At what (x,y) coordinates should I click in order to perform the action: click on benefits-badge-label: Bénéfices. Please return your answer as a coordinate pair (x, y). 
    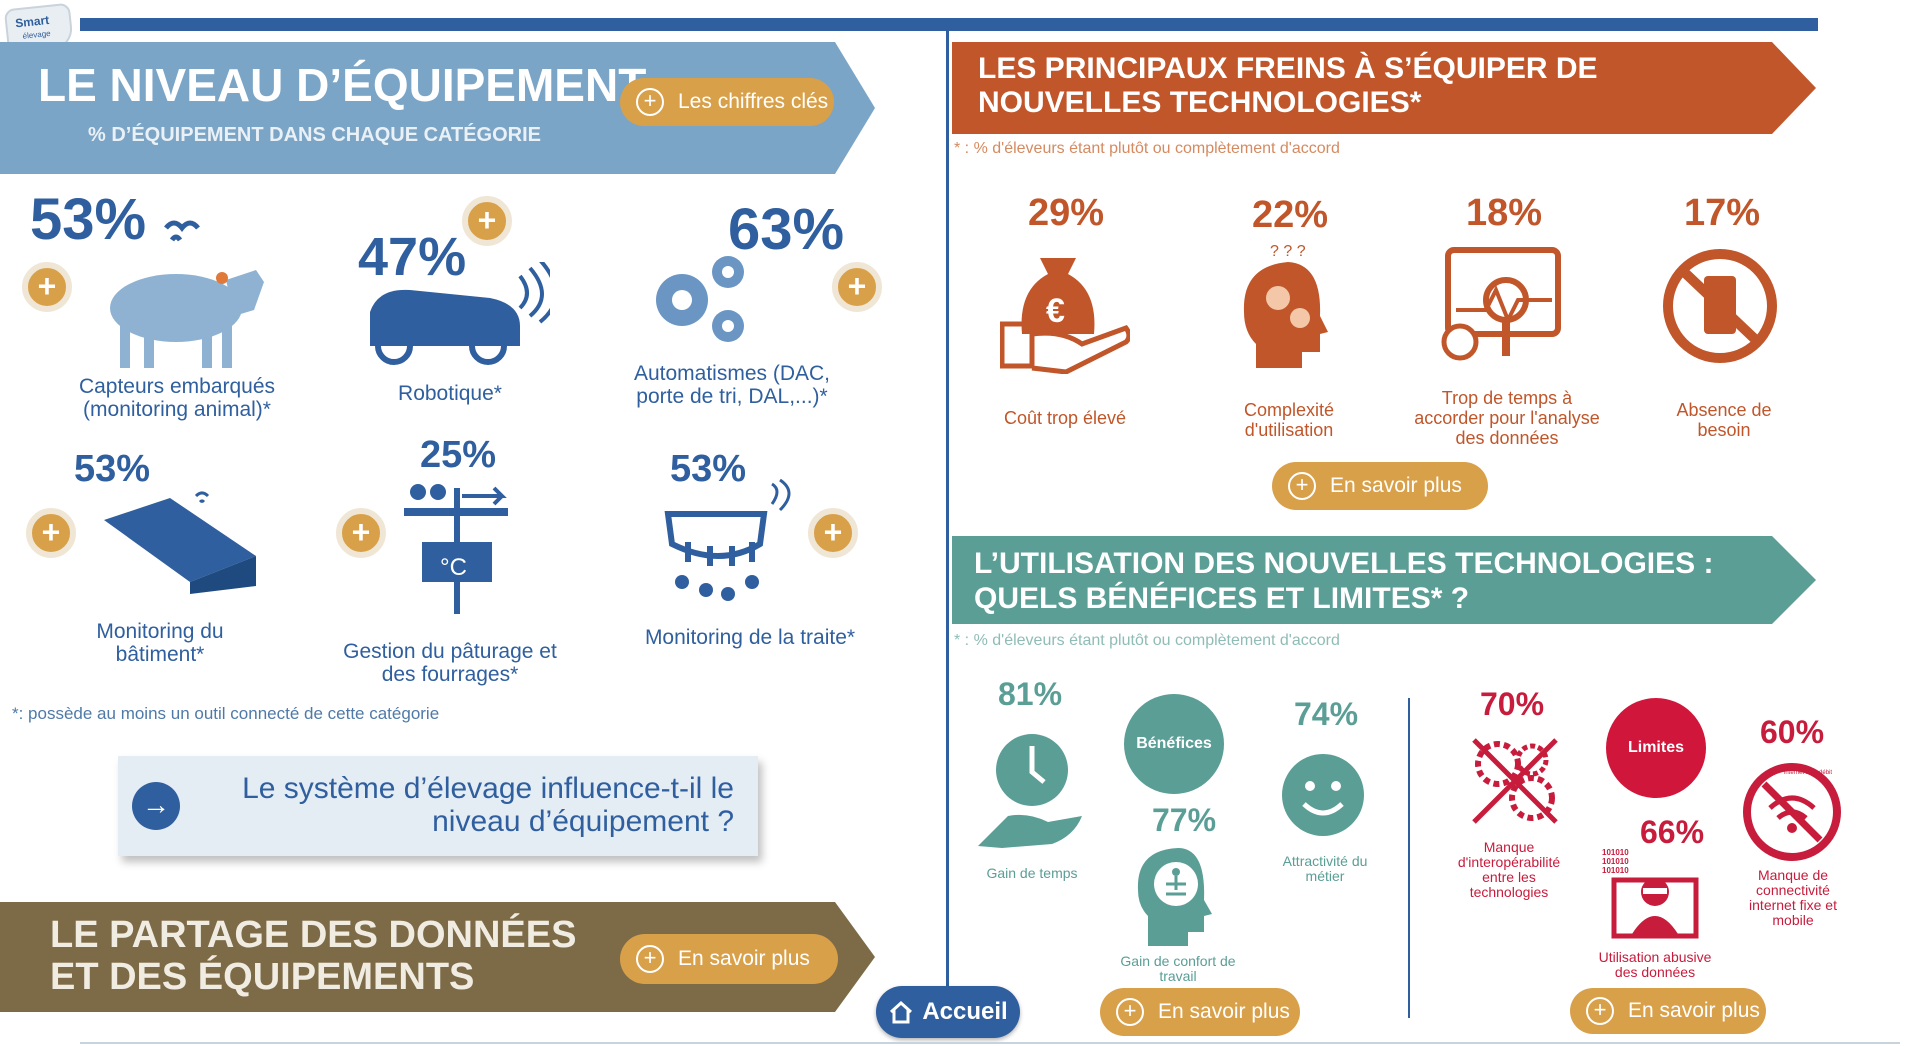
    Looking at the image, I should click on (1174, 743).